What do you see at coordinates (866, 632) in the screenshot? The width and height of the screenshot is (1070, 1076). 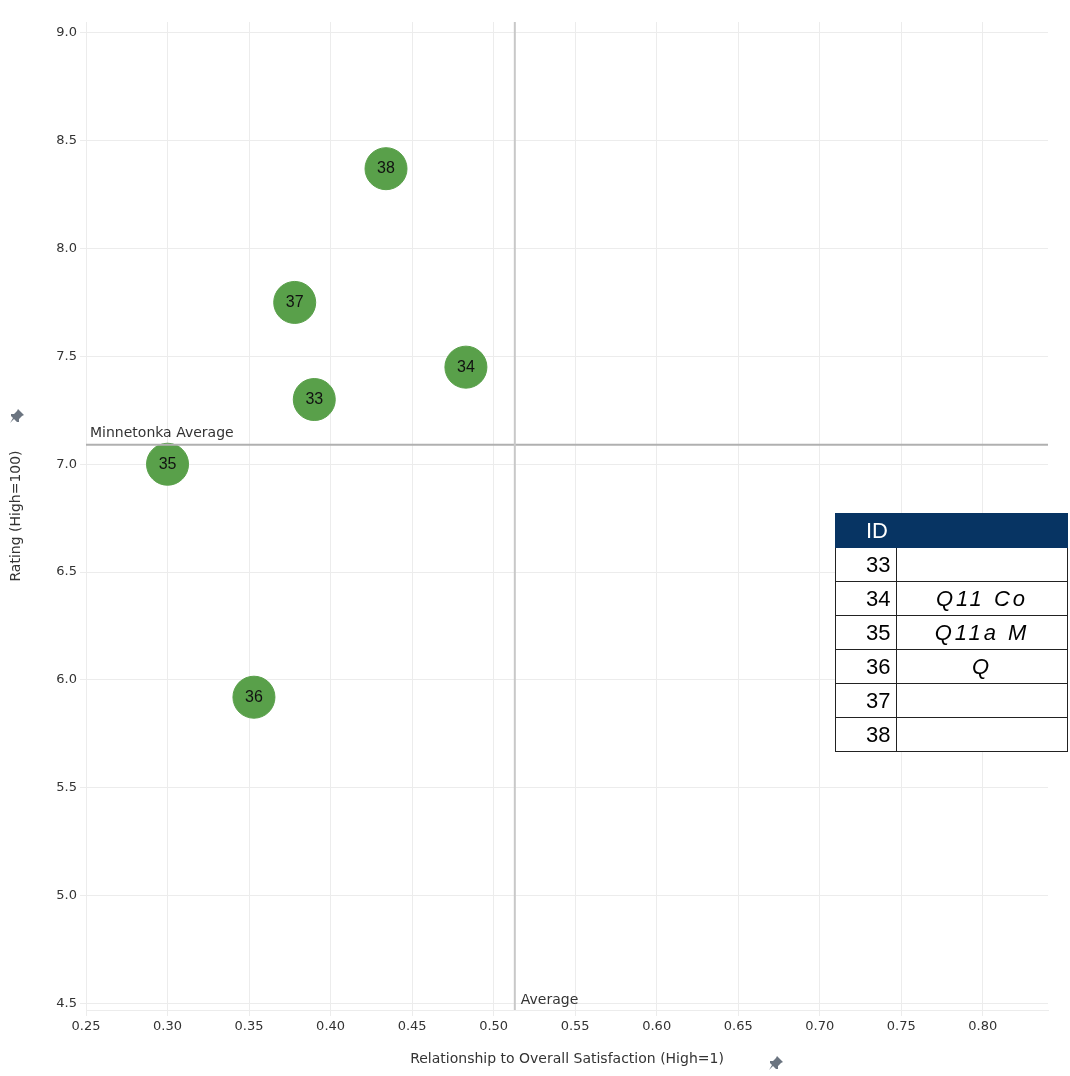 I see `annotation: 35` at bounding box center [866, 632].